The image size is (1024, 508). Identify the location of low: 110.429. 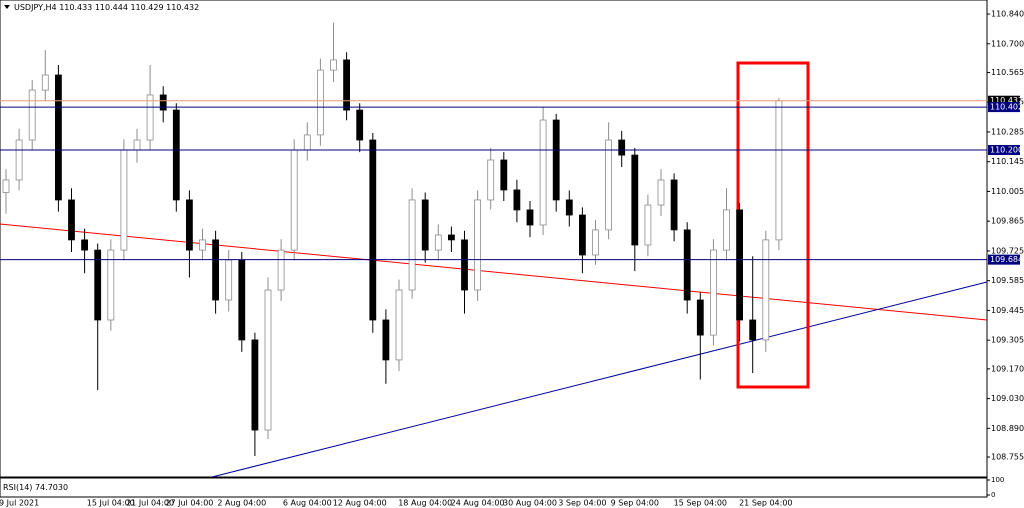
(146, 7).